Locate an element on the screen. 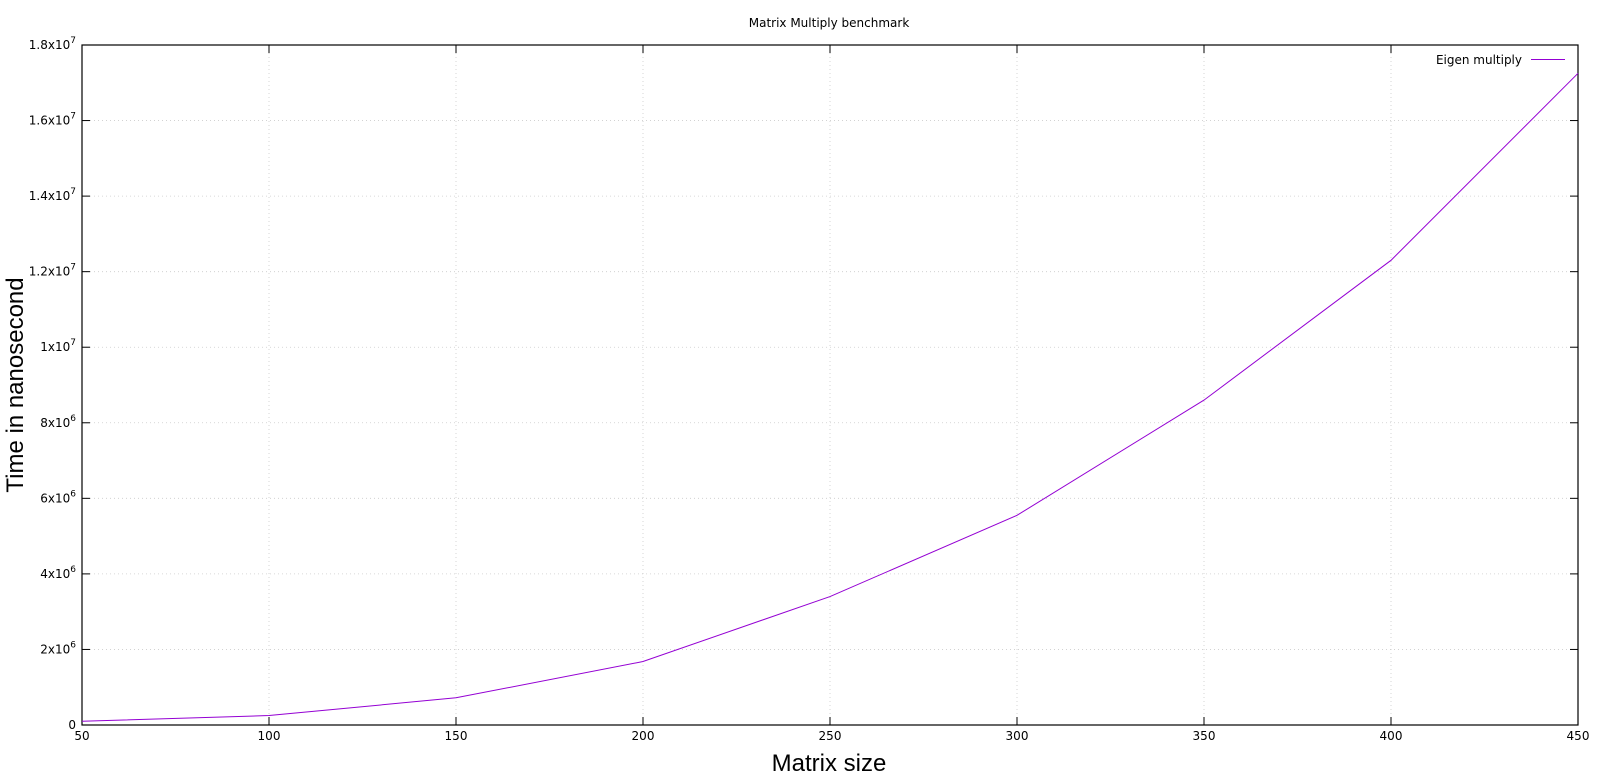 The image size is (1598, 771). y-tick-label: 1.4x10⁷ is located at coordinates (52, 195).